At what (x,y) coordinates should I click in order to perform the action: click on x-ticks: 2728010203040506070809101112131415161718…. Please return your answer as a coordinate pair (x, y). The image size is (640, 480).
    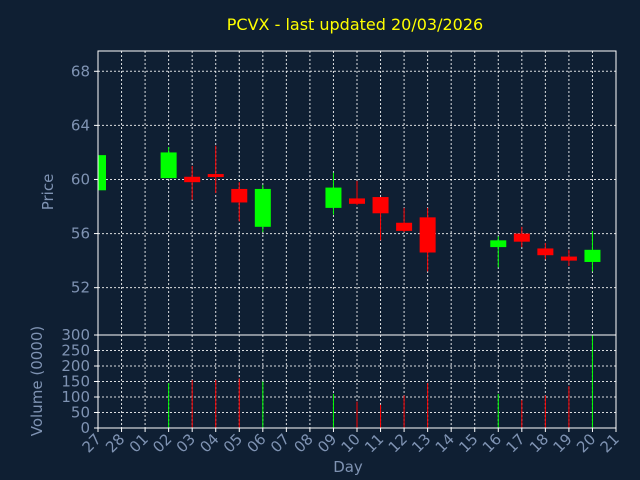
    Looking at the image, I should click on (351, 442).